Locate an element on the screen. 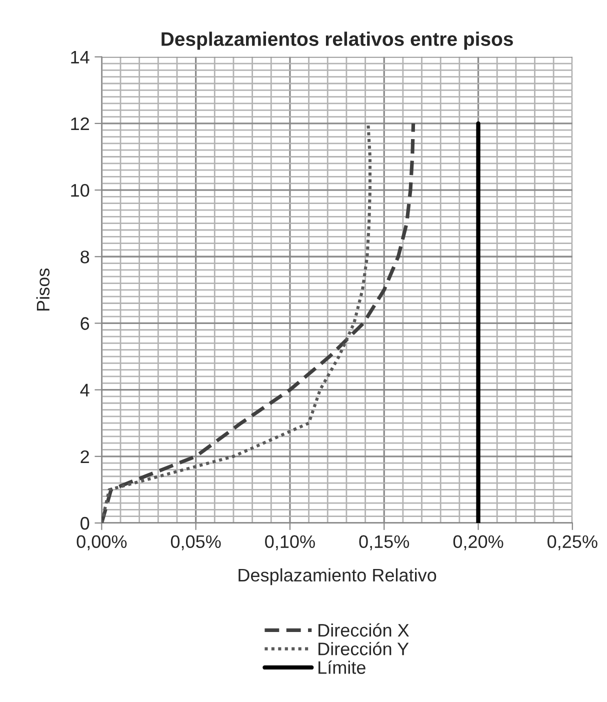 Image resolution: width=607 pixels, height=702 pixels. y-tick-label: 0 is located at coordinates (85, 523).